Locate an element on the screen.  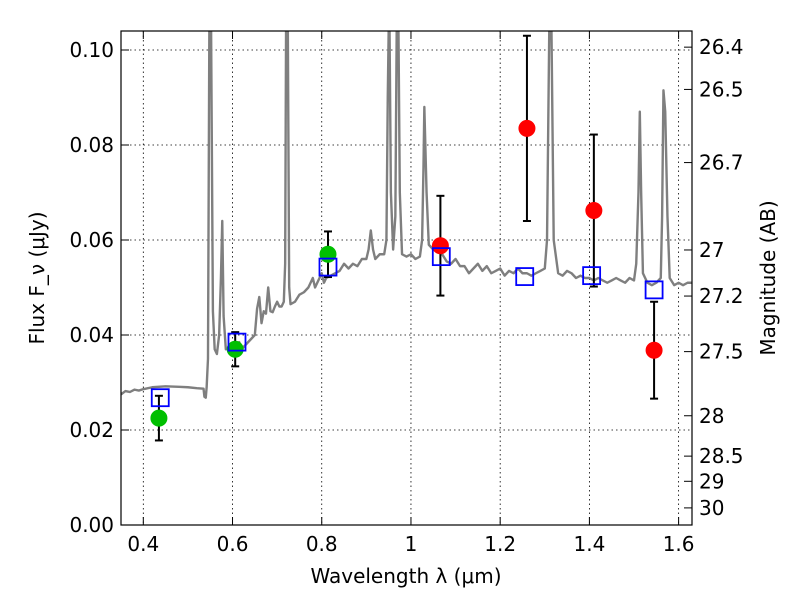
x-axis-label: Wavelength λ (μm) is located at coordinates (405, 576).